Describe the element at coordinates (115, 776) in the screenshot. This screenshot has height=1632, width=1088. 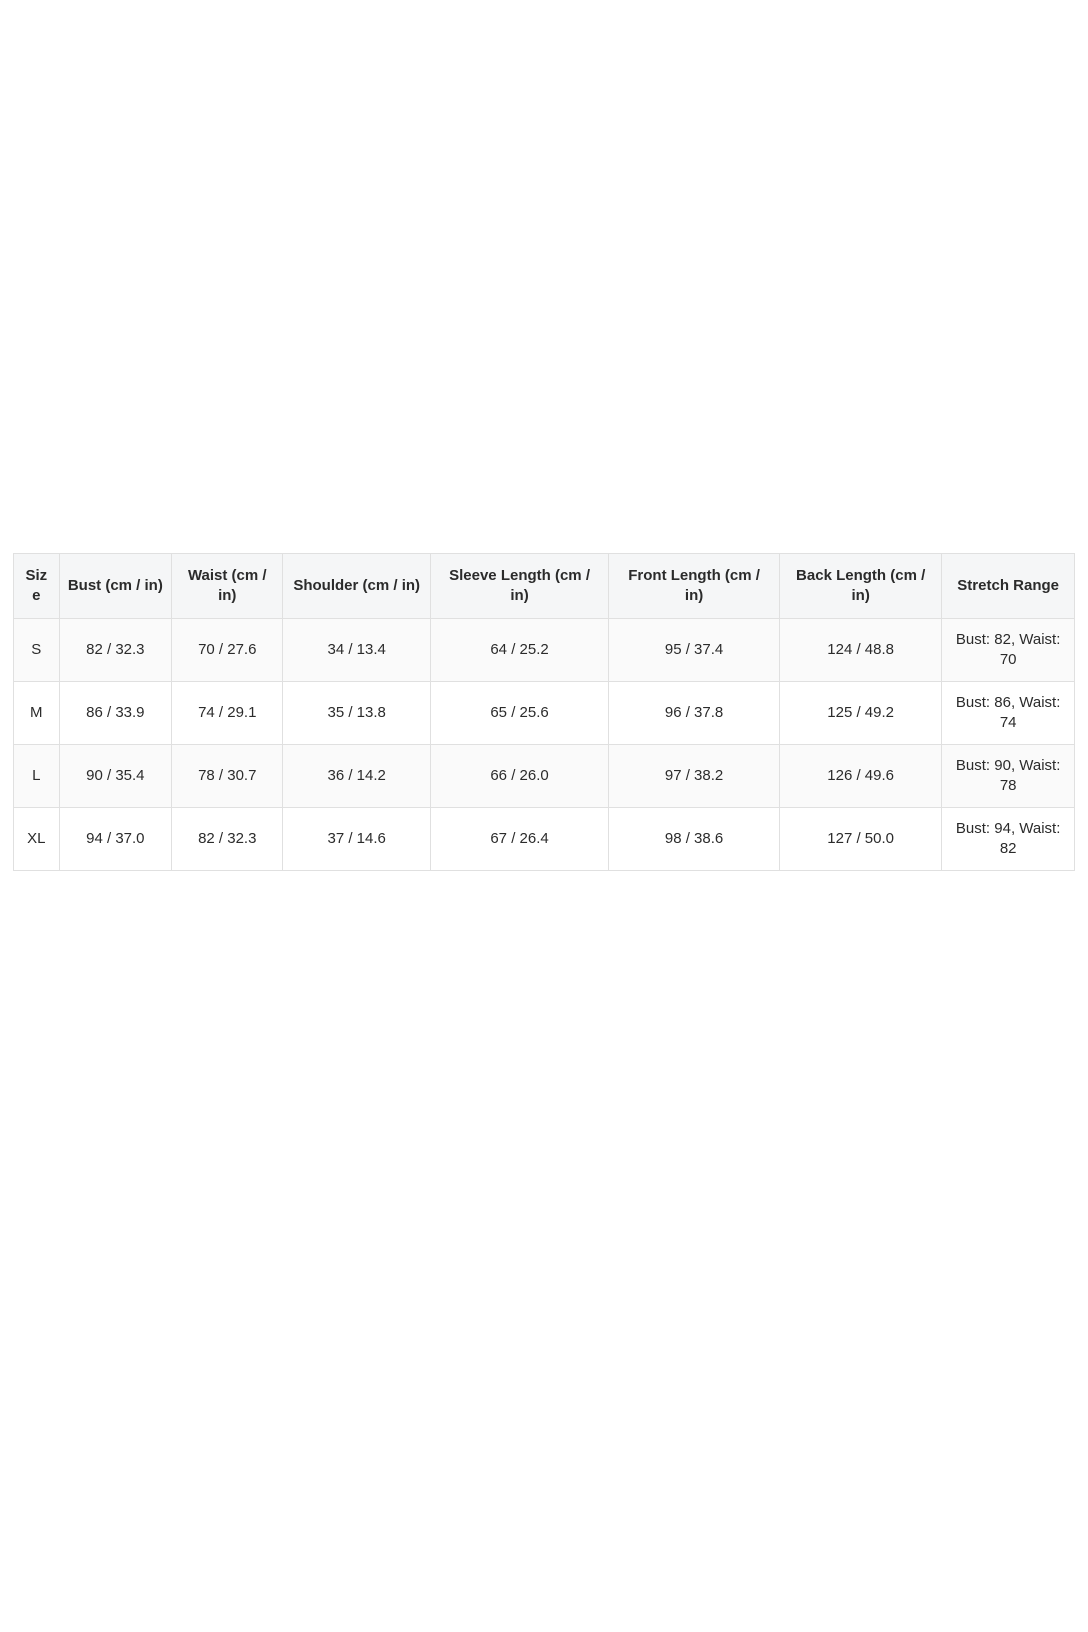
I see `table-cell: 90 / 35.4` at that location.